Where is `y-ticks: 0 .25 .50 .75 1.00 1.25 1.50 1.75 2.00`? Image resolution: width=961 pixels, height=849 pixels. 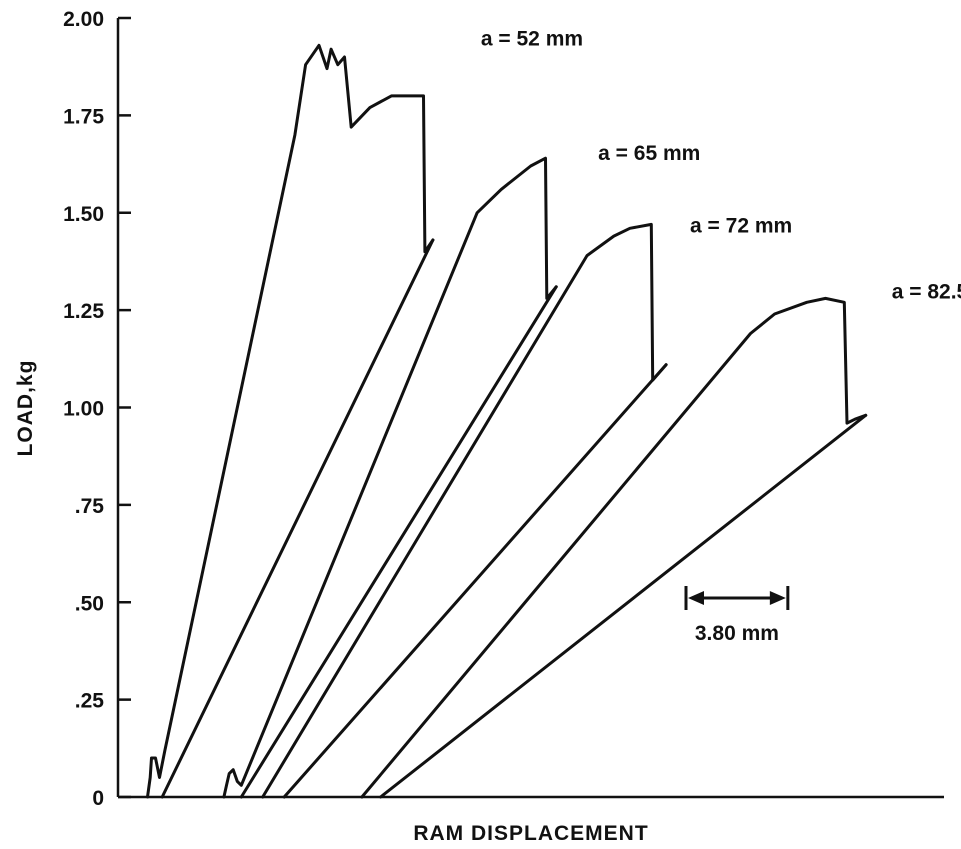
y-ticks: 0 .25 .50 .75 1.00 1.25 1.50 1.75 2.00 is located at coordinates (97, 409).